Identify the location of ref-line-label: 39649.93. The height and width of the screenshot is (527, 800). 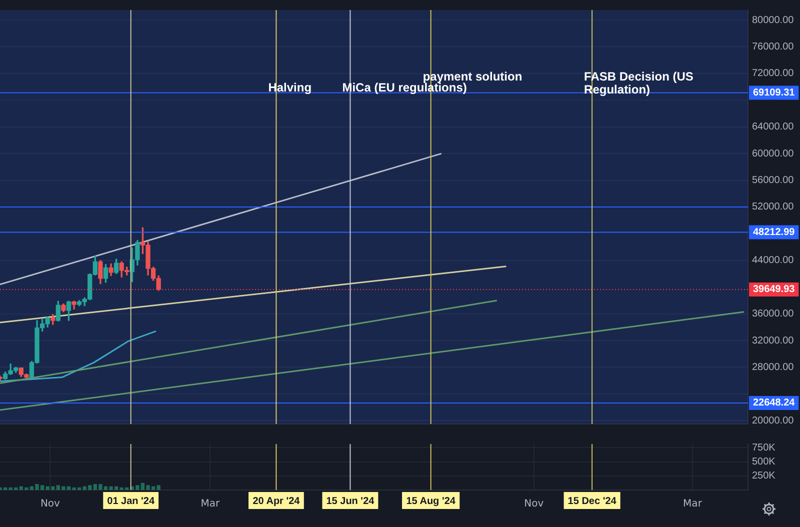
(774, 290).